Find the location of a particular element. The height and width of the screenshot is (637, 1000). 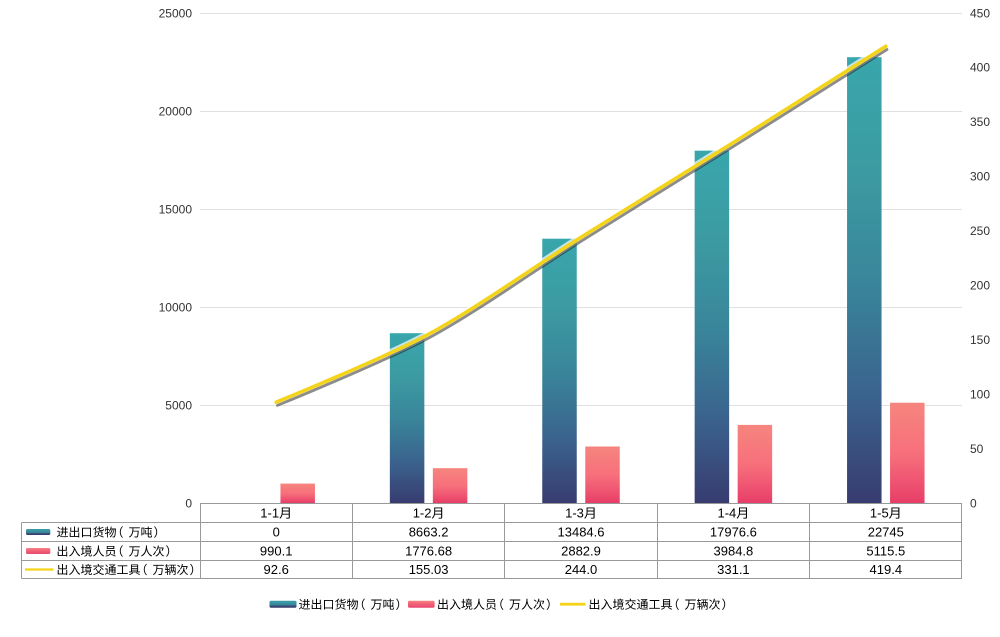

svg-text: 300 is located at coordinates (980, 177).